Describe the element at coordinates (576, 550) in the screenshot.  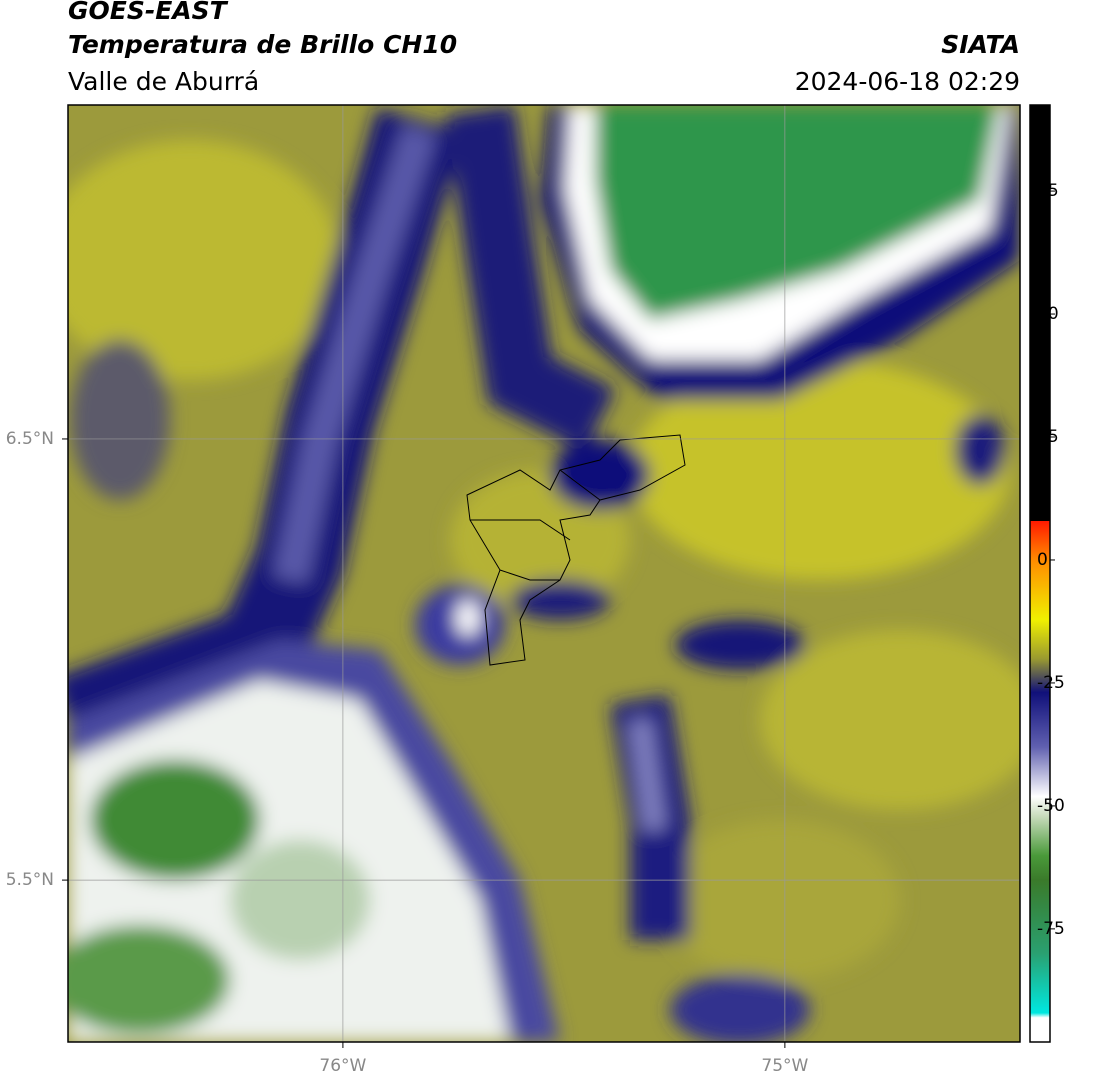
I see `valley-outline` at that location.